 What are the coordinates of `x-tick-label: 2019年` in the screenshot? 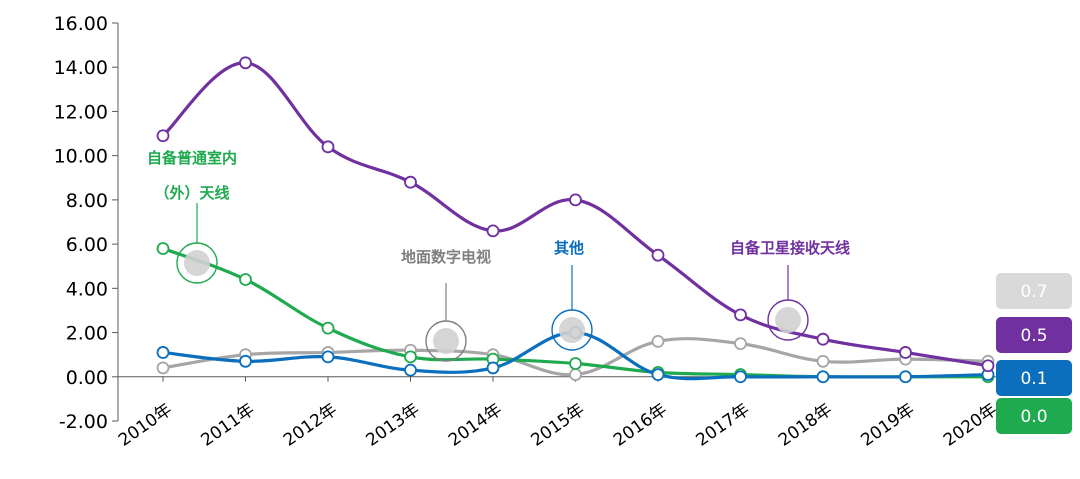 It's located at (888, 425).